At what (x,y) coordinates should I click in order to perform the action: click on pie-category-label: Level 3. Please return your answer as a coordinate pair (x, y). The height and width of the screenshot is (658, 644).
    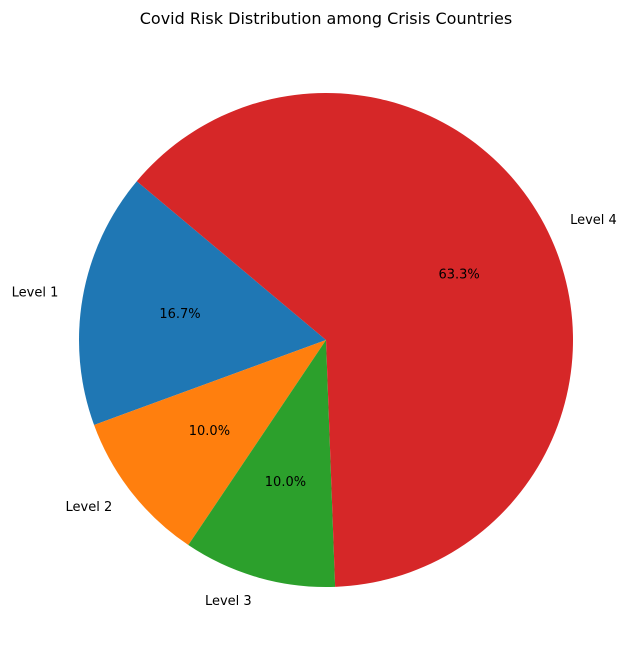
    Looking at the image, I should click on (228, 601).